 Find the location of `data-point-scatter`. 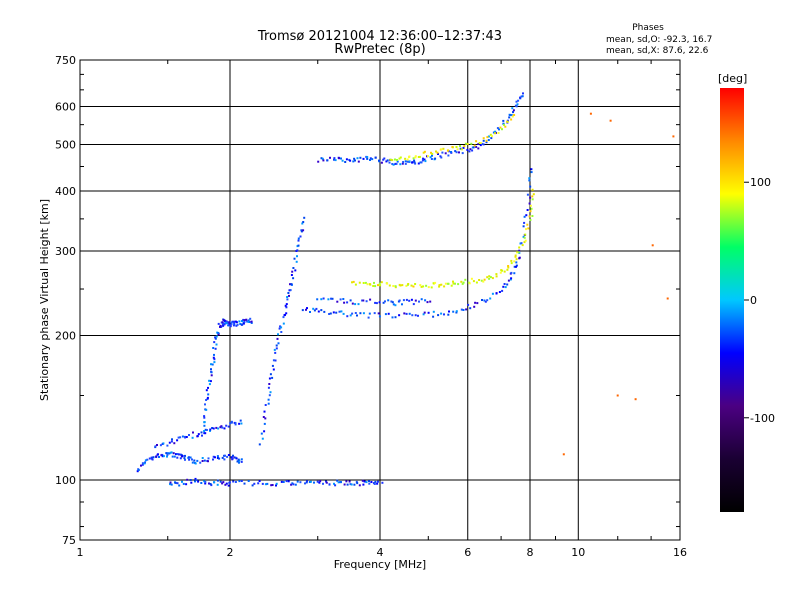

data-point-scatter is located at coordinates (652, 245).